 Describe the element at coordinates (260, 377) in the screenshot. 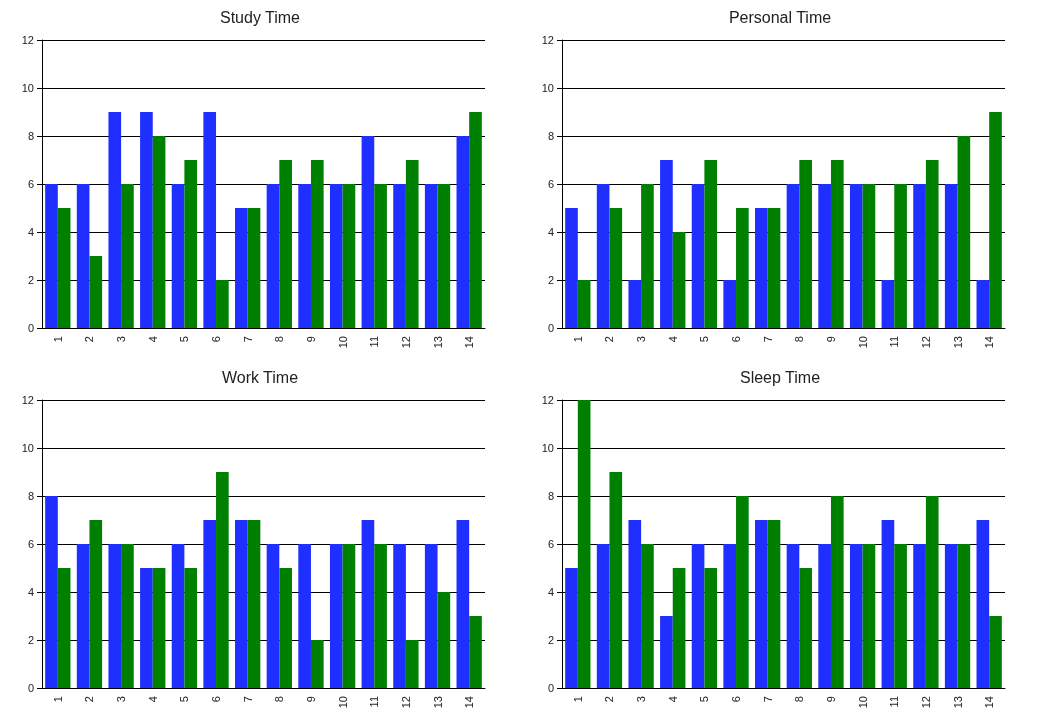

I see `chart-title: Work Time` at that location.